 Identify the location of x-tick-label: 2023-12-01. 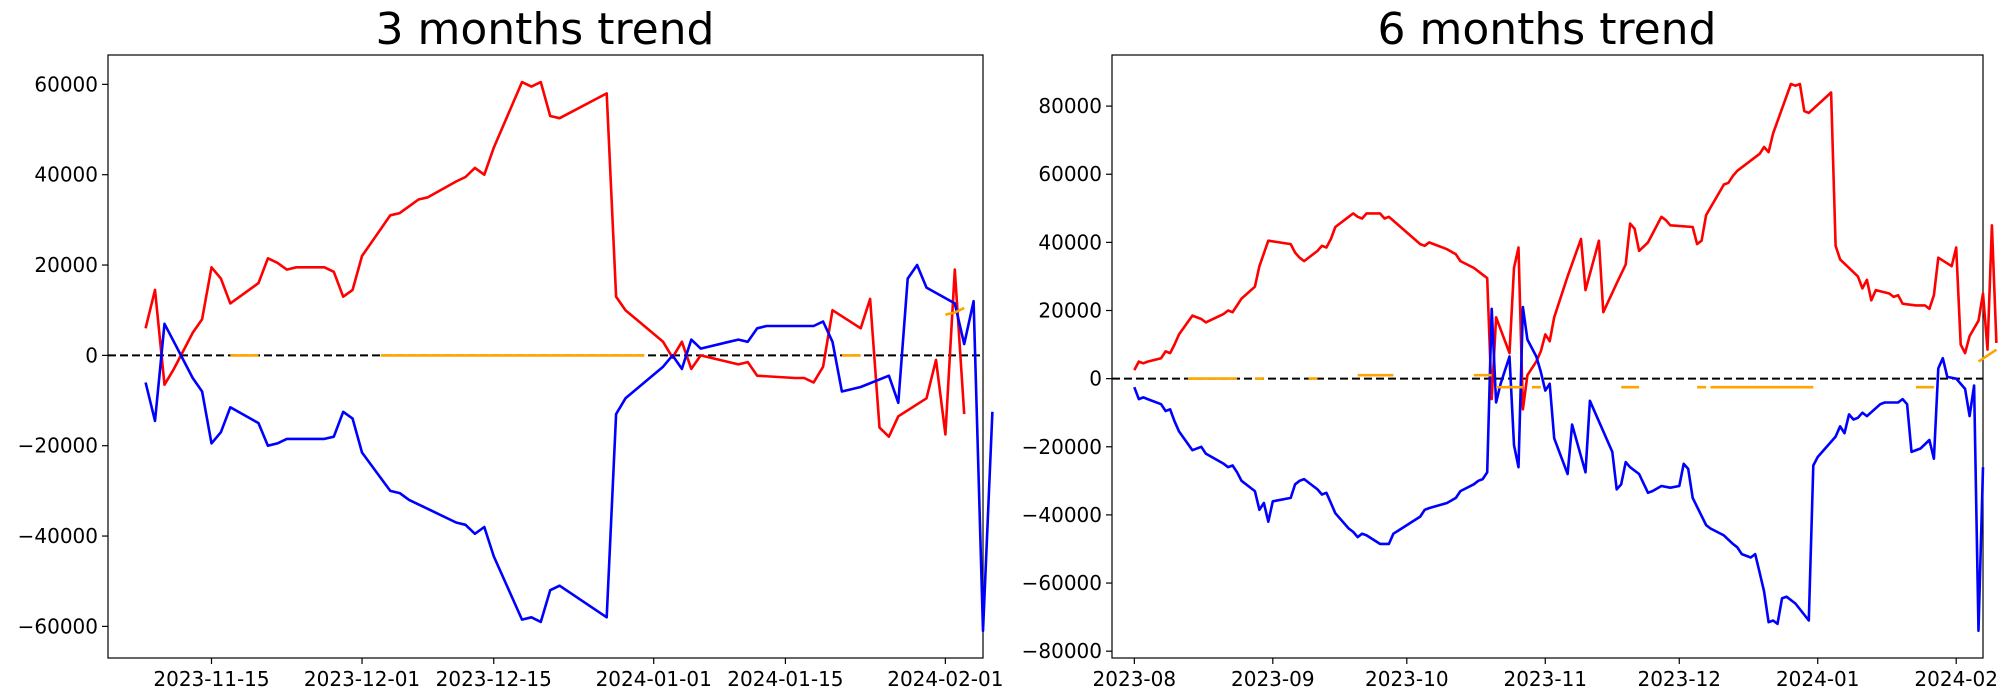
(362, 679).